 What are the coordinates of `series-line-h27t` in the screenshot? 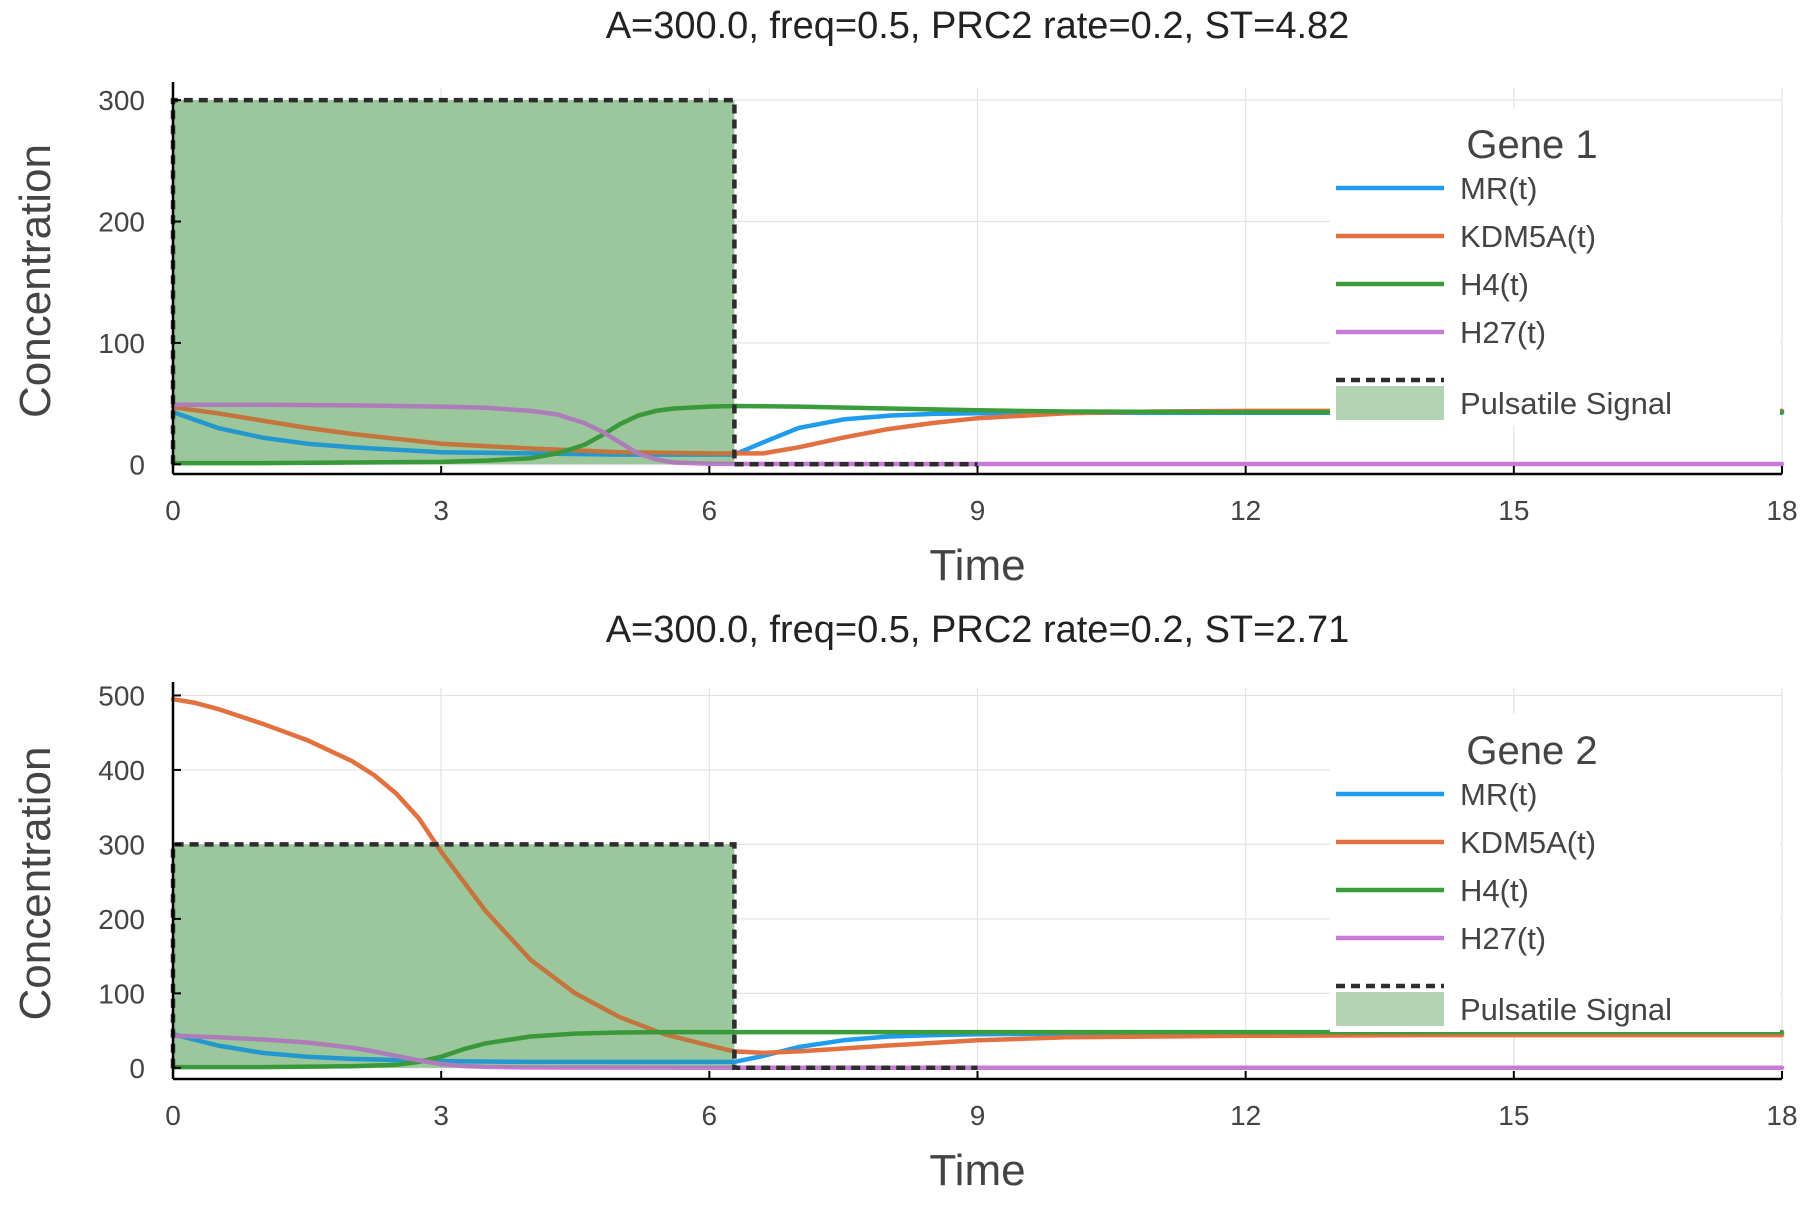 It's located at (977, 1051).